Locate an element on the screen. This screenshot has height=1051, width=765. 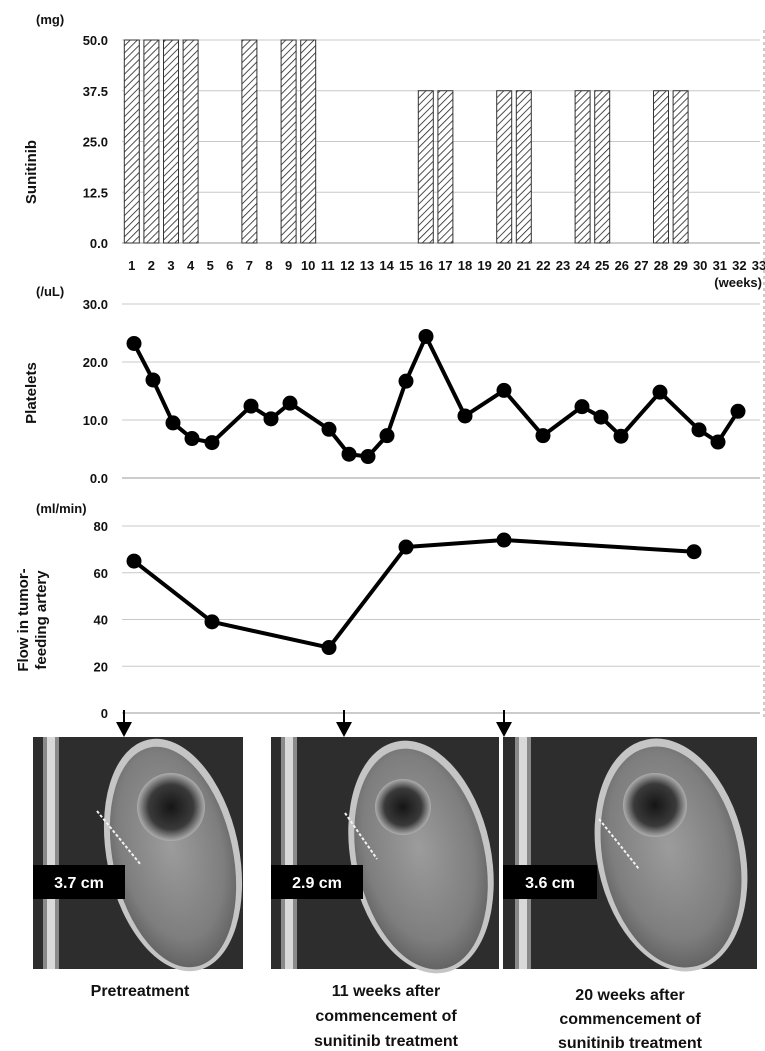
flow-line is located at coordinates (413, 594).